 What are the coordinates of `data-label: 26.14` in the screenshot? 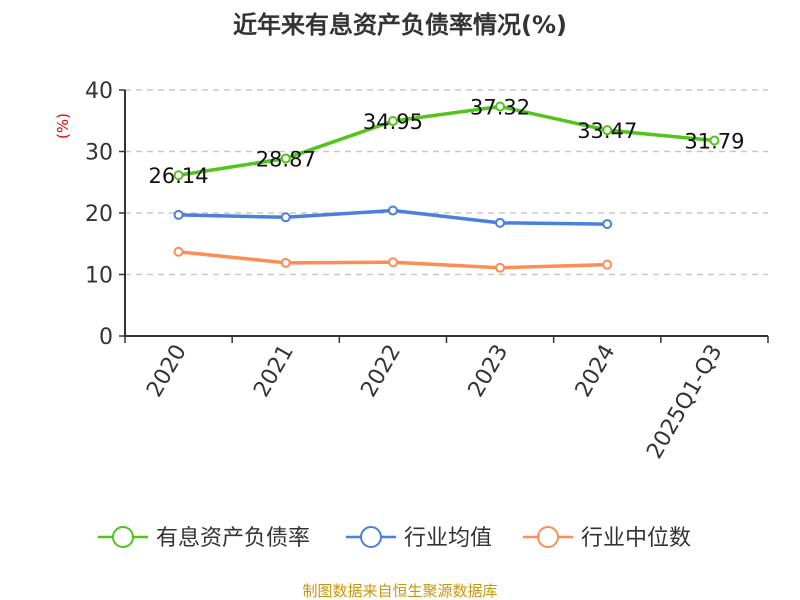 It's located at (179, 176).